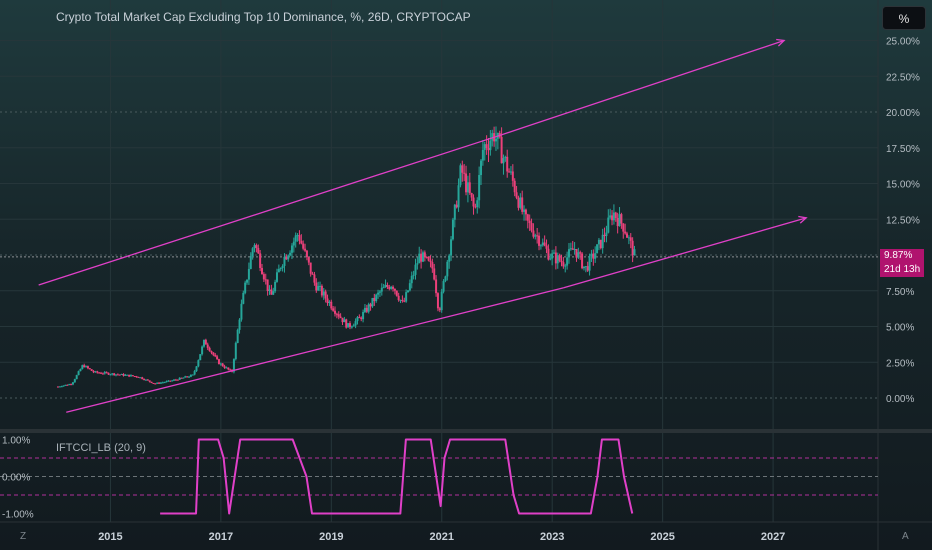 The height and width of the screenshot is (550, 932). I want to click on percent-scale-button: %, so click(904, 18).